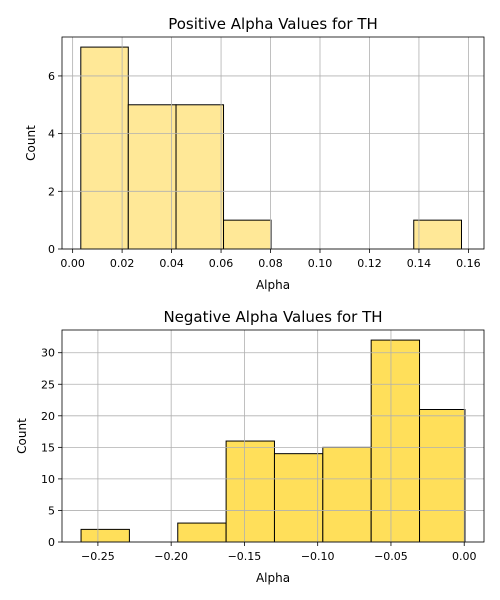 Image resolution: width=500 pixels, height=600 pixels. What do you see at coordinates (98, 556) in the screenshot?
I see `x-tick-label: −0.25` at bounding box center [98, 556].